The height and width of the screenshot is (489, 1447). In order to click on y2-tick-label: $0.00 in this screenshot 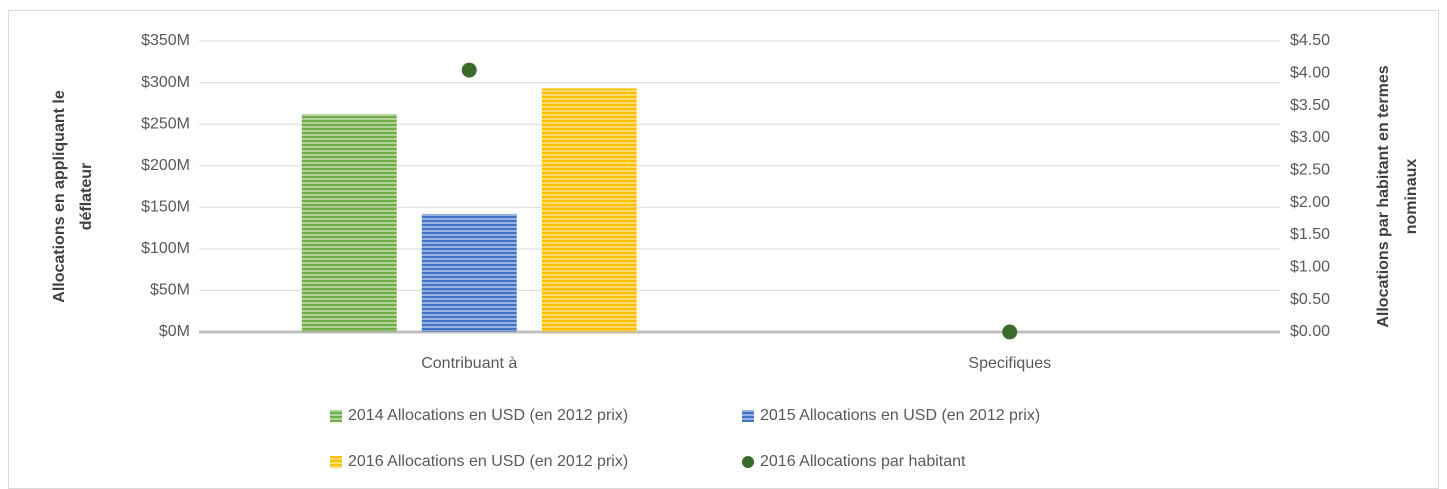, I will do `click(1310, 331)`.